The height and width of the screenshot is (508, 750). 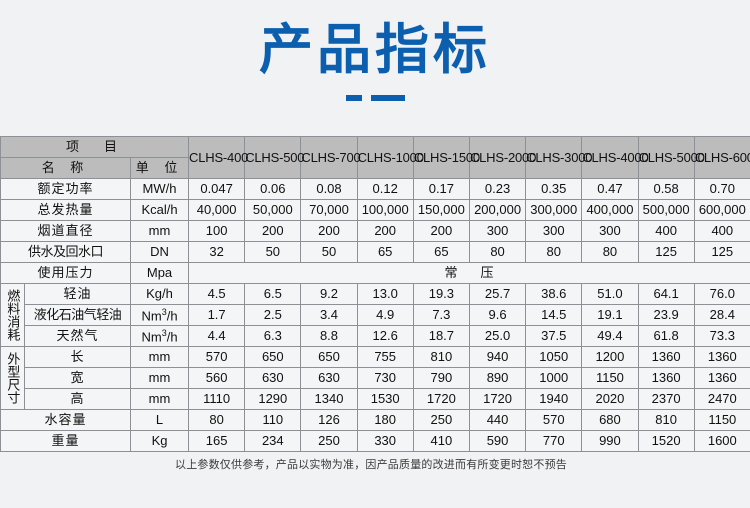 What do you see at coordinates (721, 336) in the screenshot?
I see `row-value: 73.3` at bounding box center [721, 336].